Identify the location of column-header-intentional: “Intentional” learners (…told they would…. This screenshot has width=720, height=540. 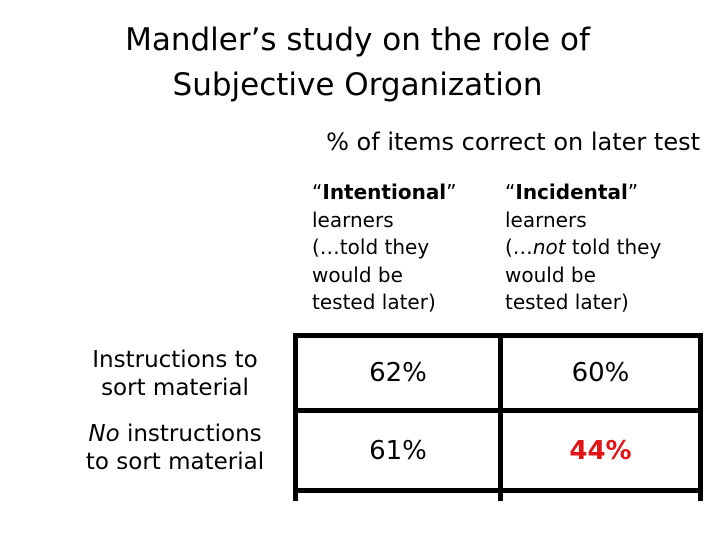
(409, 248).